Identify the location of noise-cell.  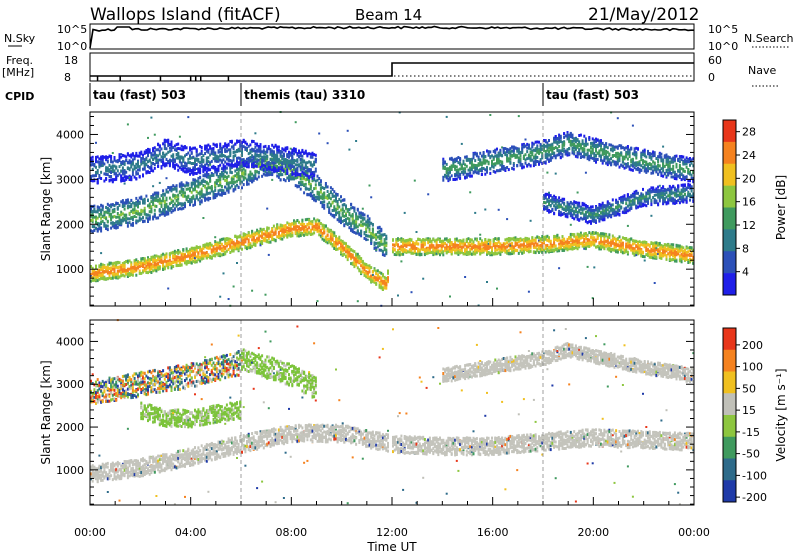
(196, 169).